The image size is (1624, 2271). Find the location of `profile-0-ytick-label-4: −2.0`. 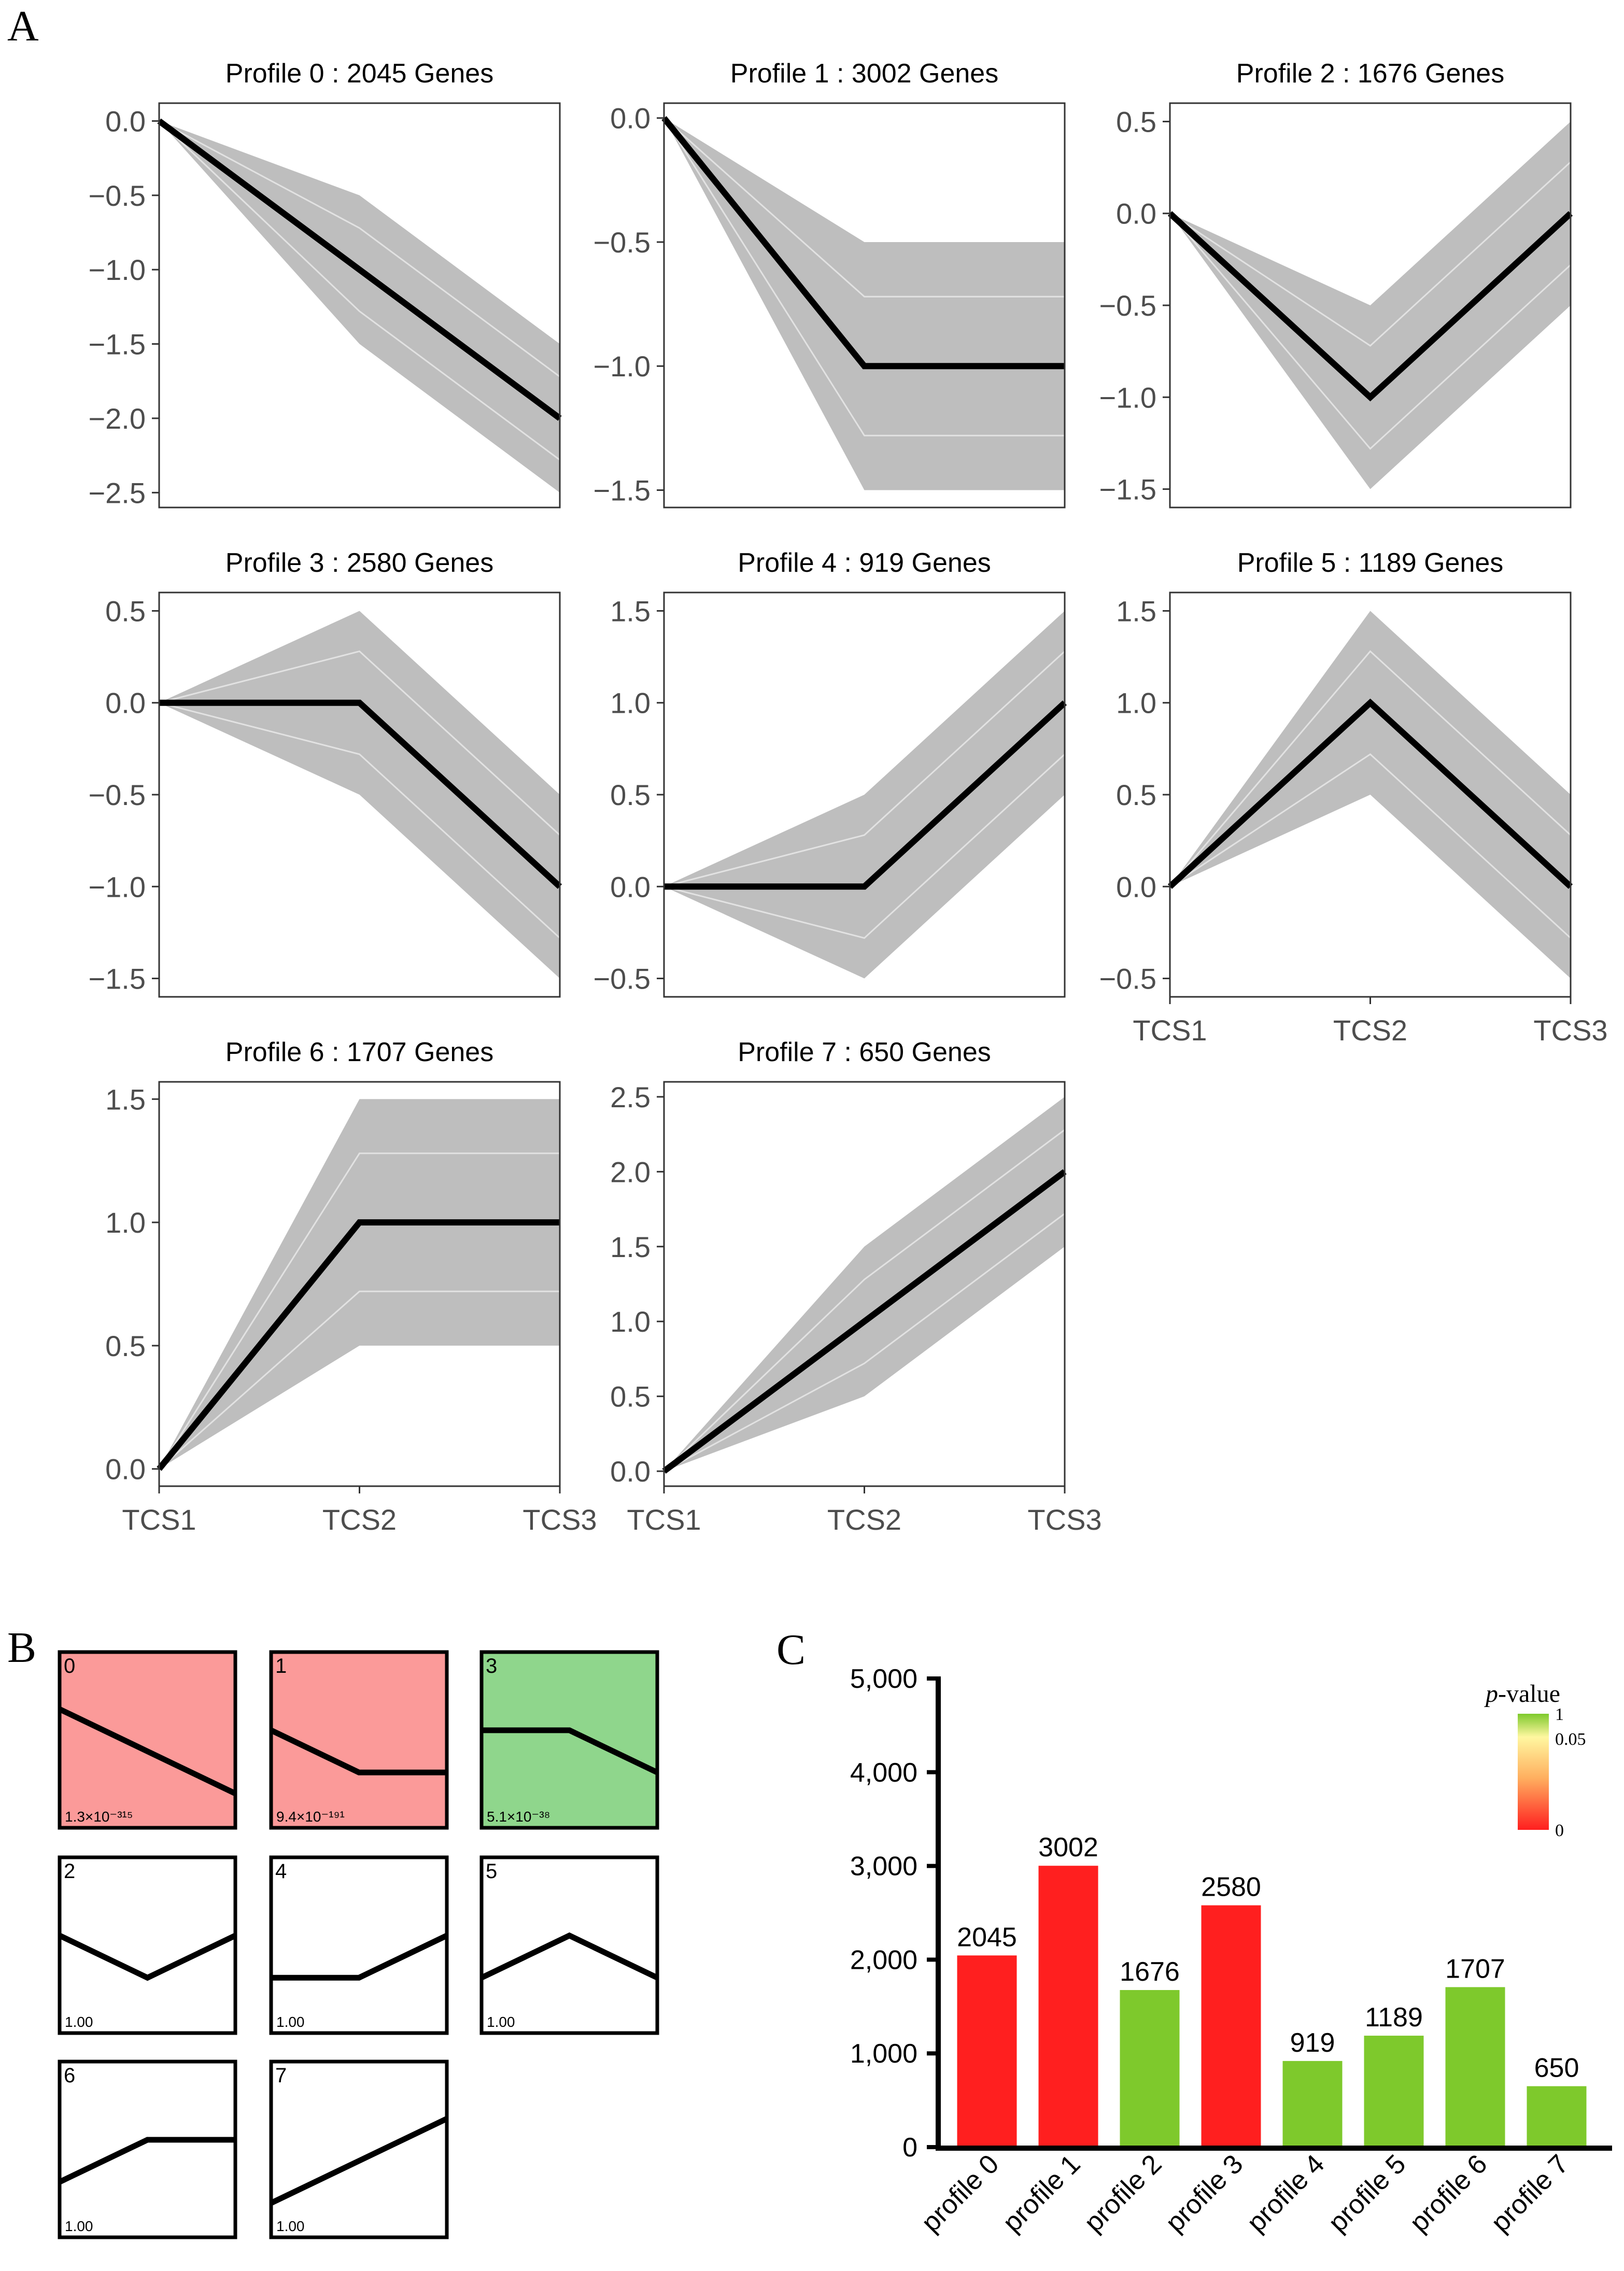

profile-0-ytick-label-4: −2.0 is located at coordinates (117, 418).